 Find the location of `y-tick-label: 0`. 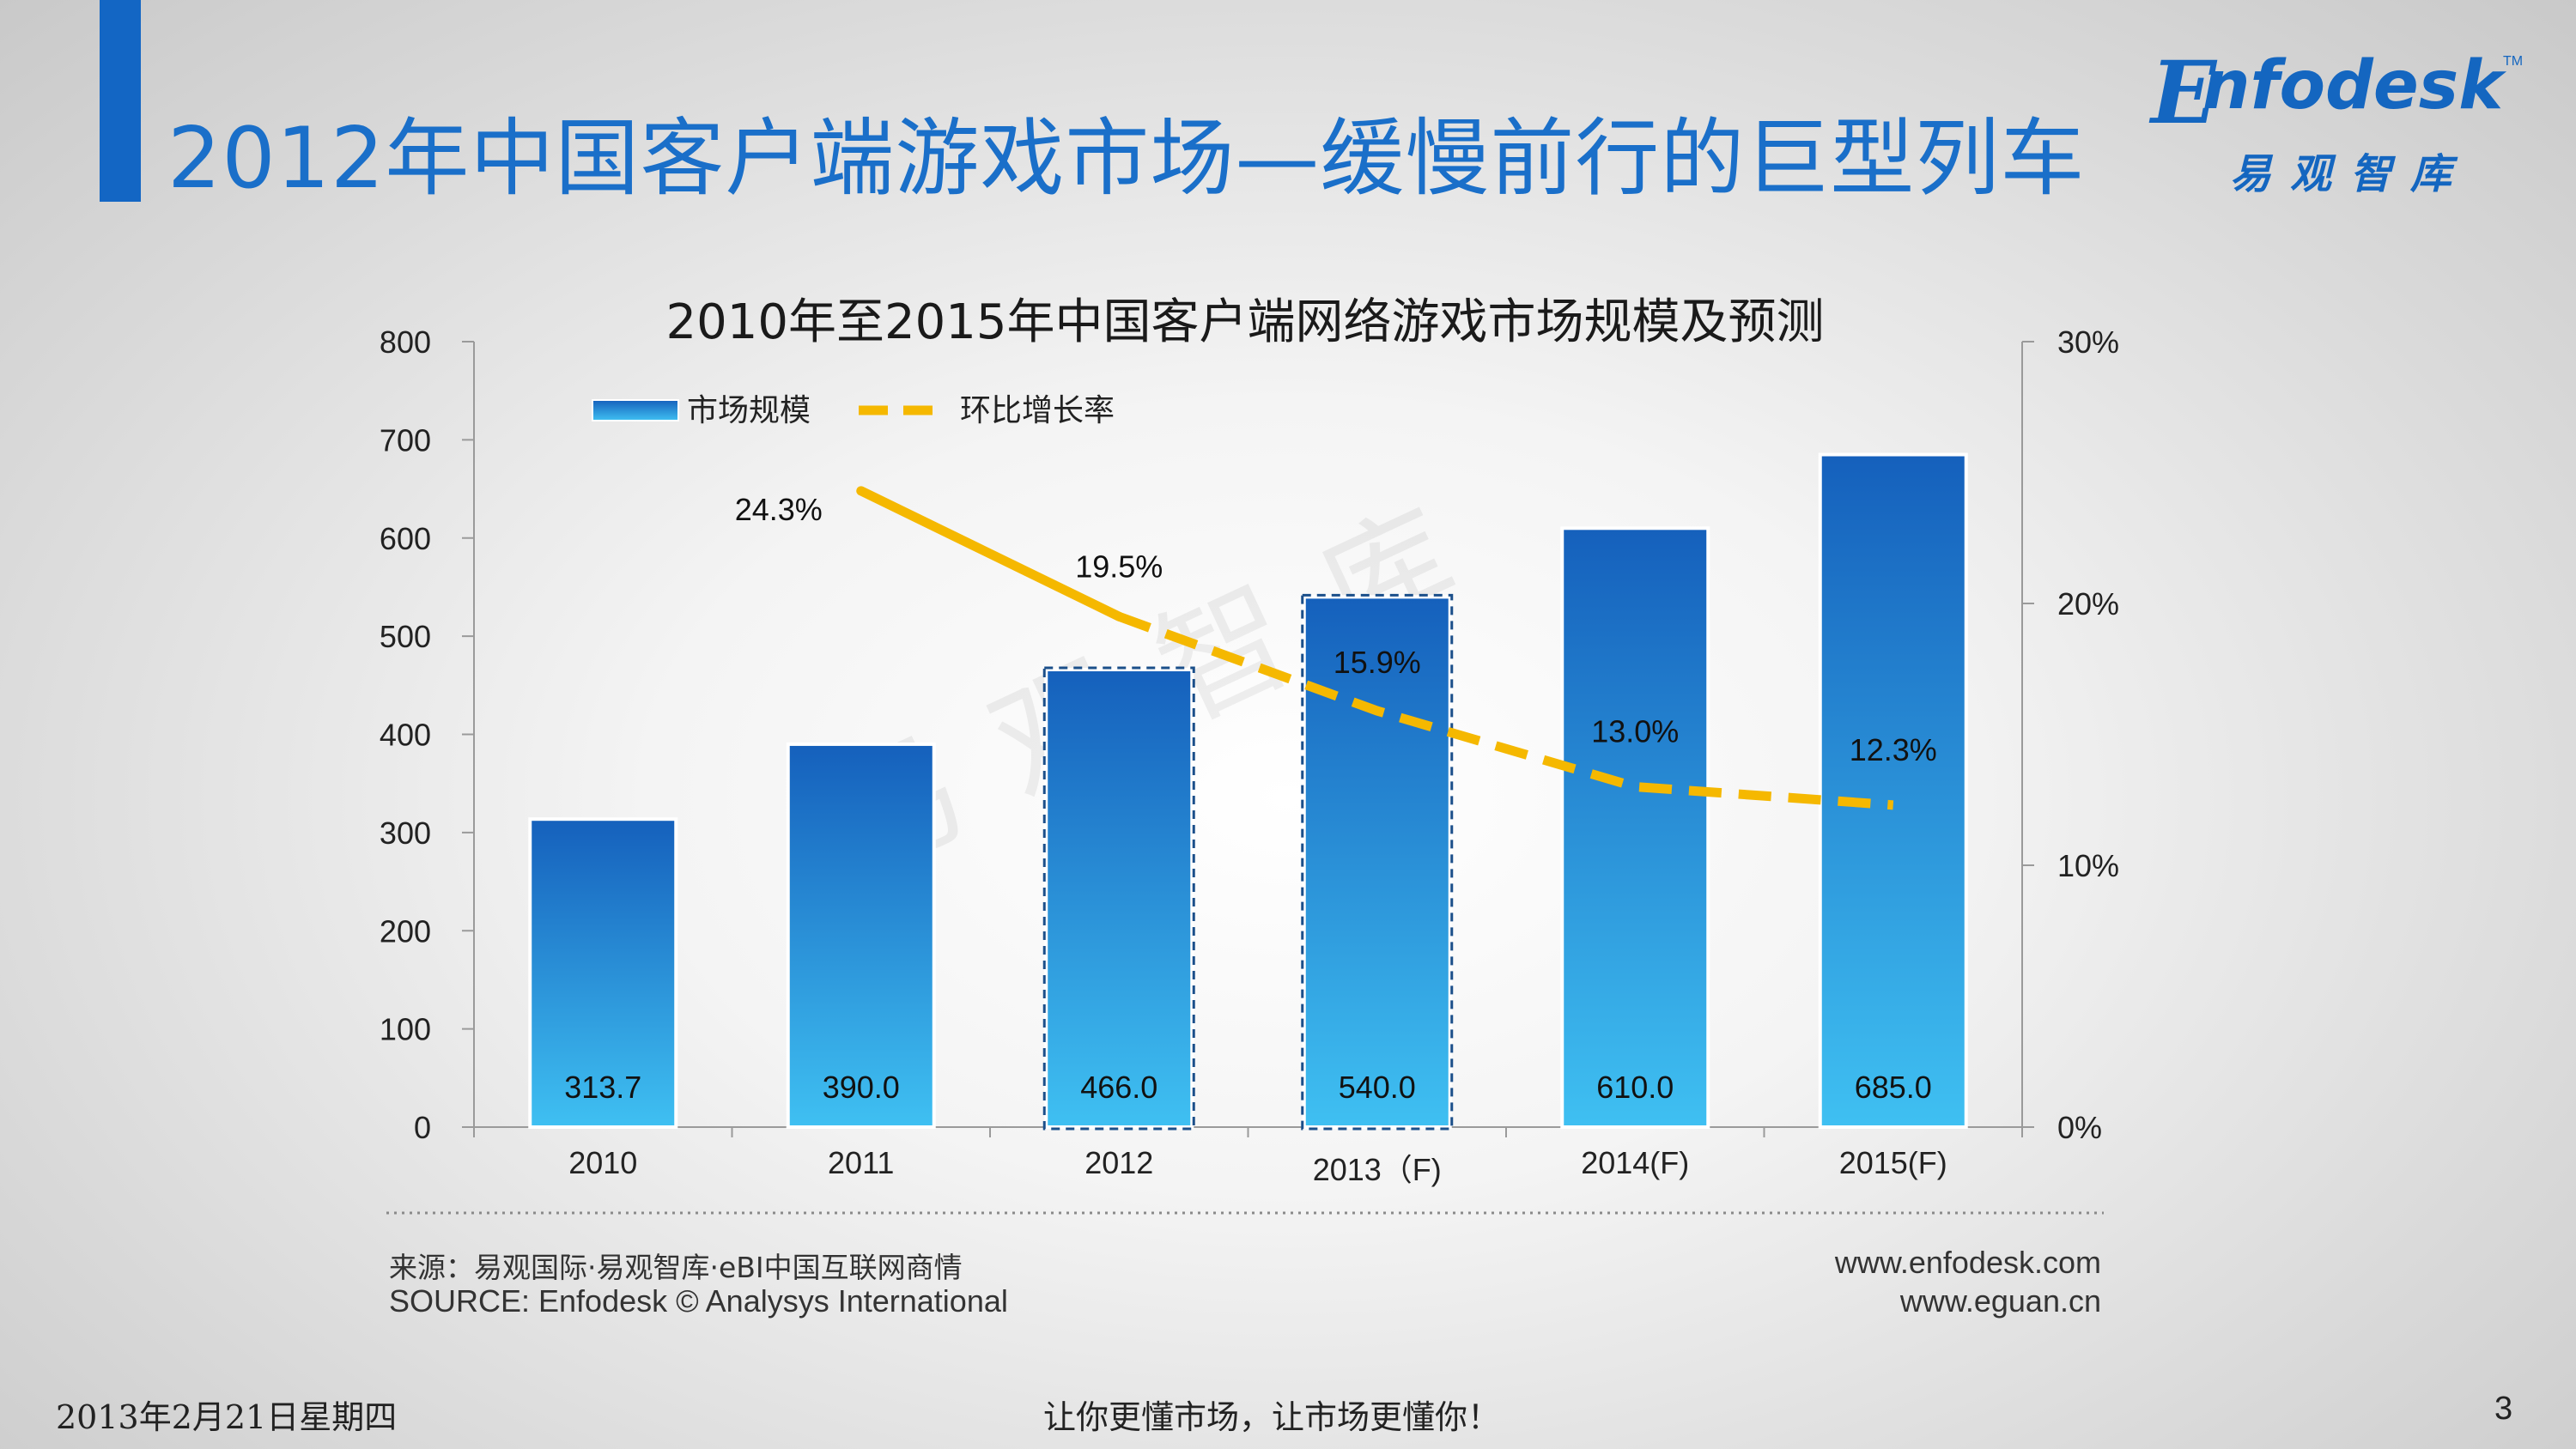

y-tick-label: 0 is located at coordinates (422, 1127).